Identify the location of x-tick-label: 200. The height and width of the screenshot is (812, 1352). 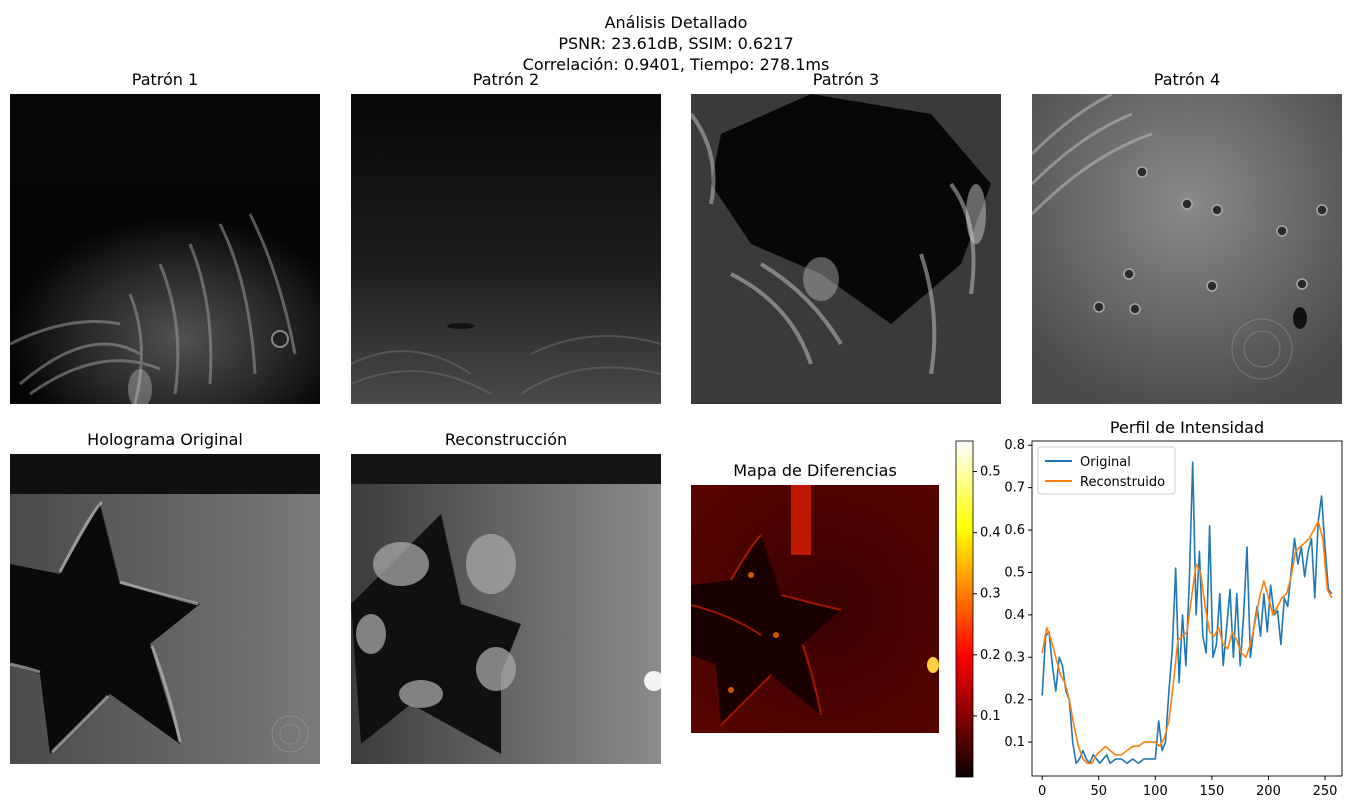
(1268, 791).